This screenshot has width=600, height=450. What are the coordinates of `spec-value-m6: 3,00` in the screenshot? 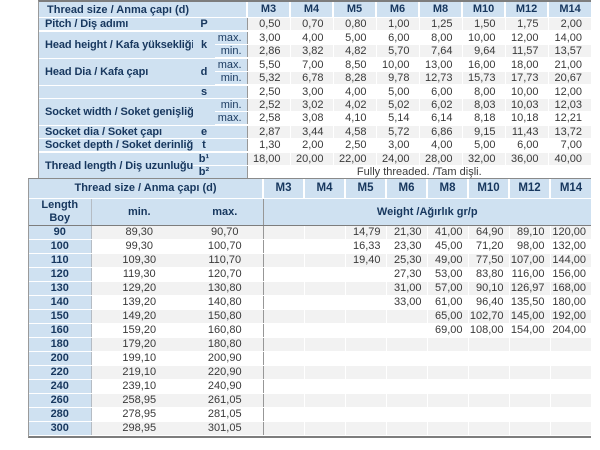 It's located at (397, 145).